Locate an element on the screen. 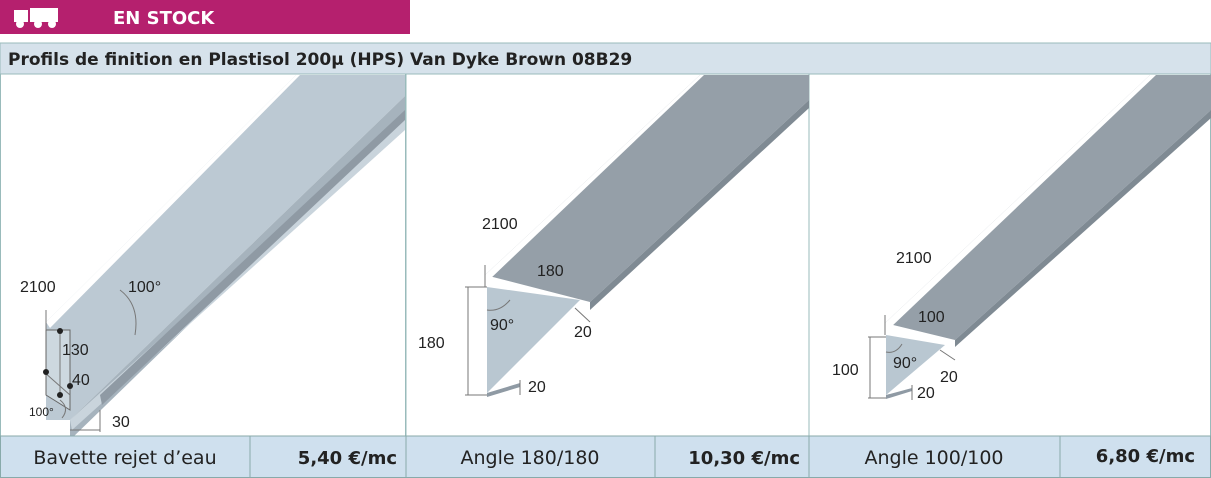 This screenshot has height=478, width=1211. title-bar is located at coordinates (605, 58).